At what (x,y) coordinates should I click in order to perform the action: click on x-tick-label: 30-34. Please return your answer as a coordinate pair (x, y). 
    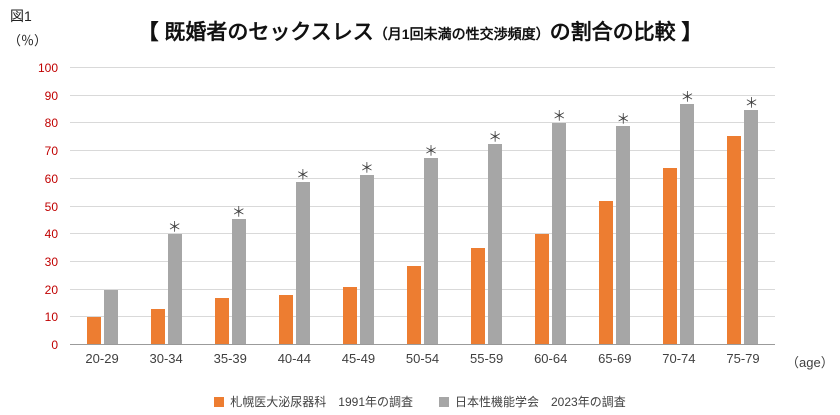
    Looking at the image, I should click on (166, 358).